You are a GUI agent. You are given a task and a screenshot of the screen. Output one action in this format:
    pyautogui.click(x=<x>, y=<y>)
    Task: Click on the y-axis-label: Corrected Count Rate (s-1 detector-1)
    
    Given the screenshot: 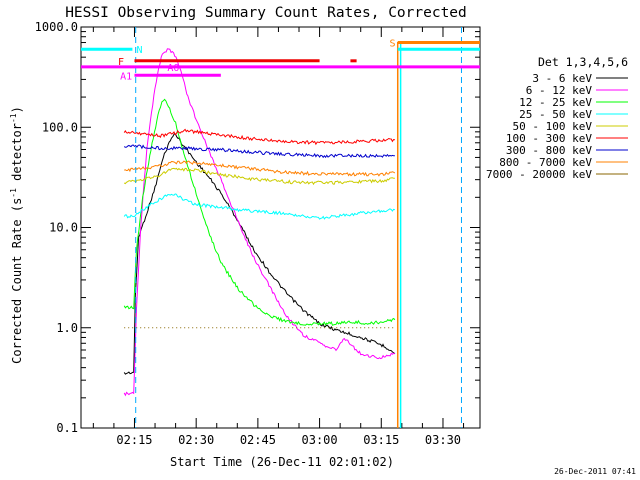 What is the action you would take?
    pyautogui.click(x=16, y=235)
    